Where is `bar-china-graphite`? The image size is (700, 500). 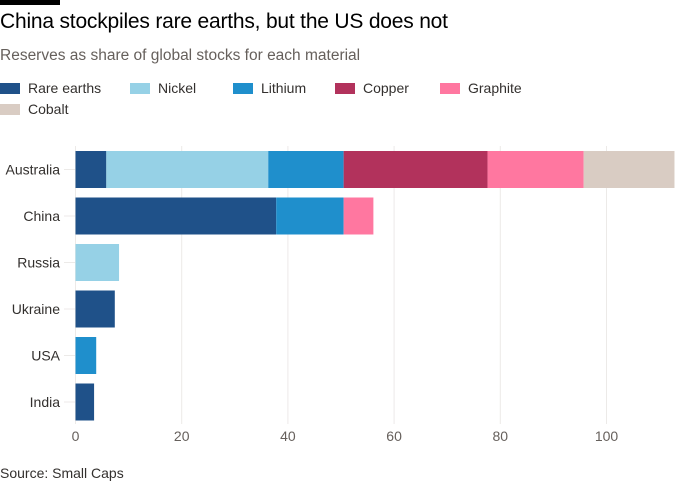 bar-china-graphite is located at coordinates (358, 216).